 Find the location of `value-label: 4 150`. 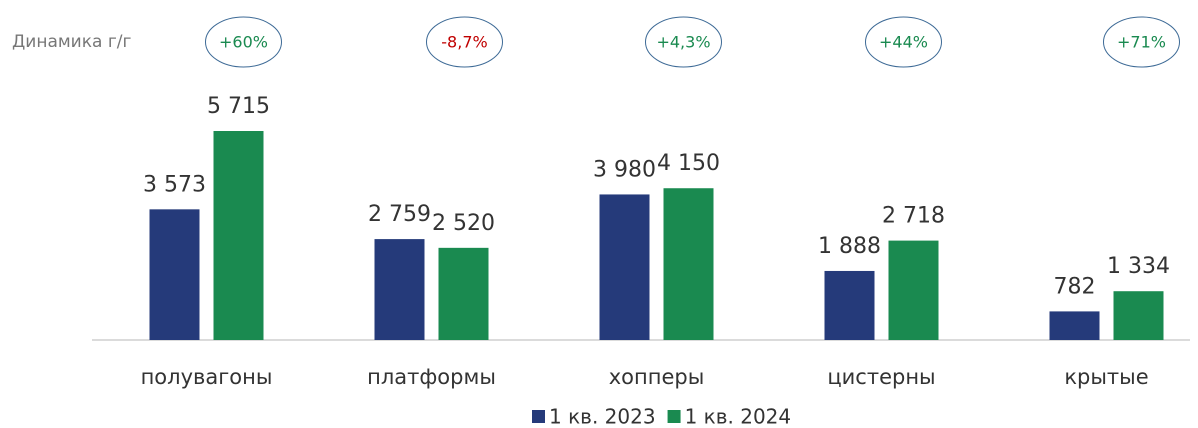

value-label: 4 150 is located at coordinates (688, 163).